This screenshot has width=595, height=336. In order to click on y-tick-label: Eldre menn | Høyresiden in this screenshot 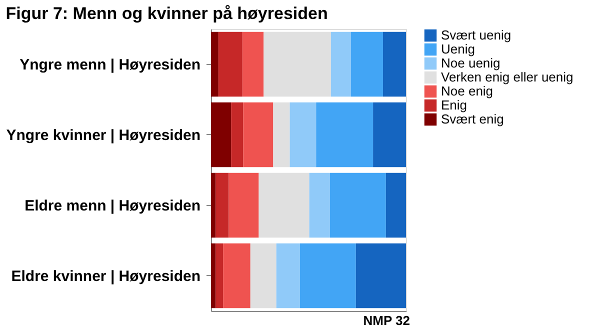, I will do `click(112, 205)`.